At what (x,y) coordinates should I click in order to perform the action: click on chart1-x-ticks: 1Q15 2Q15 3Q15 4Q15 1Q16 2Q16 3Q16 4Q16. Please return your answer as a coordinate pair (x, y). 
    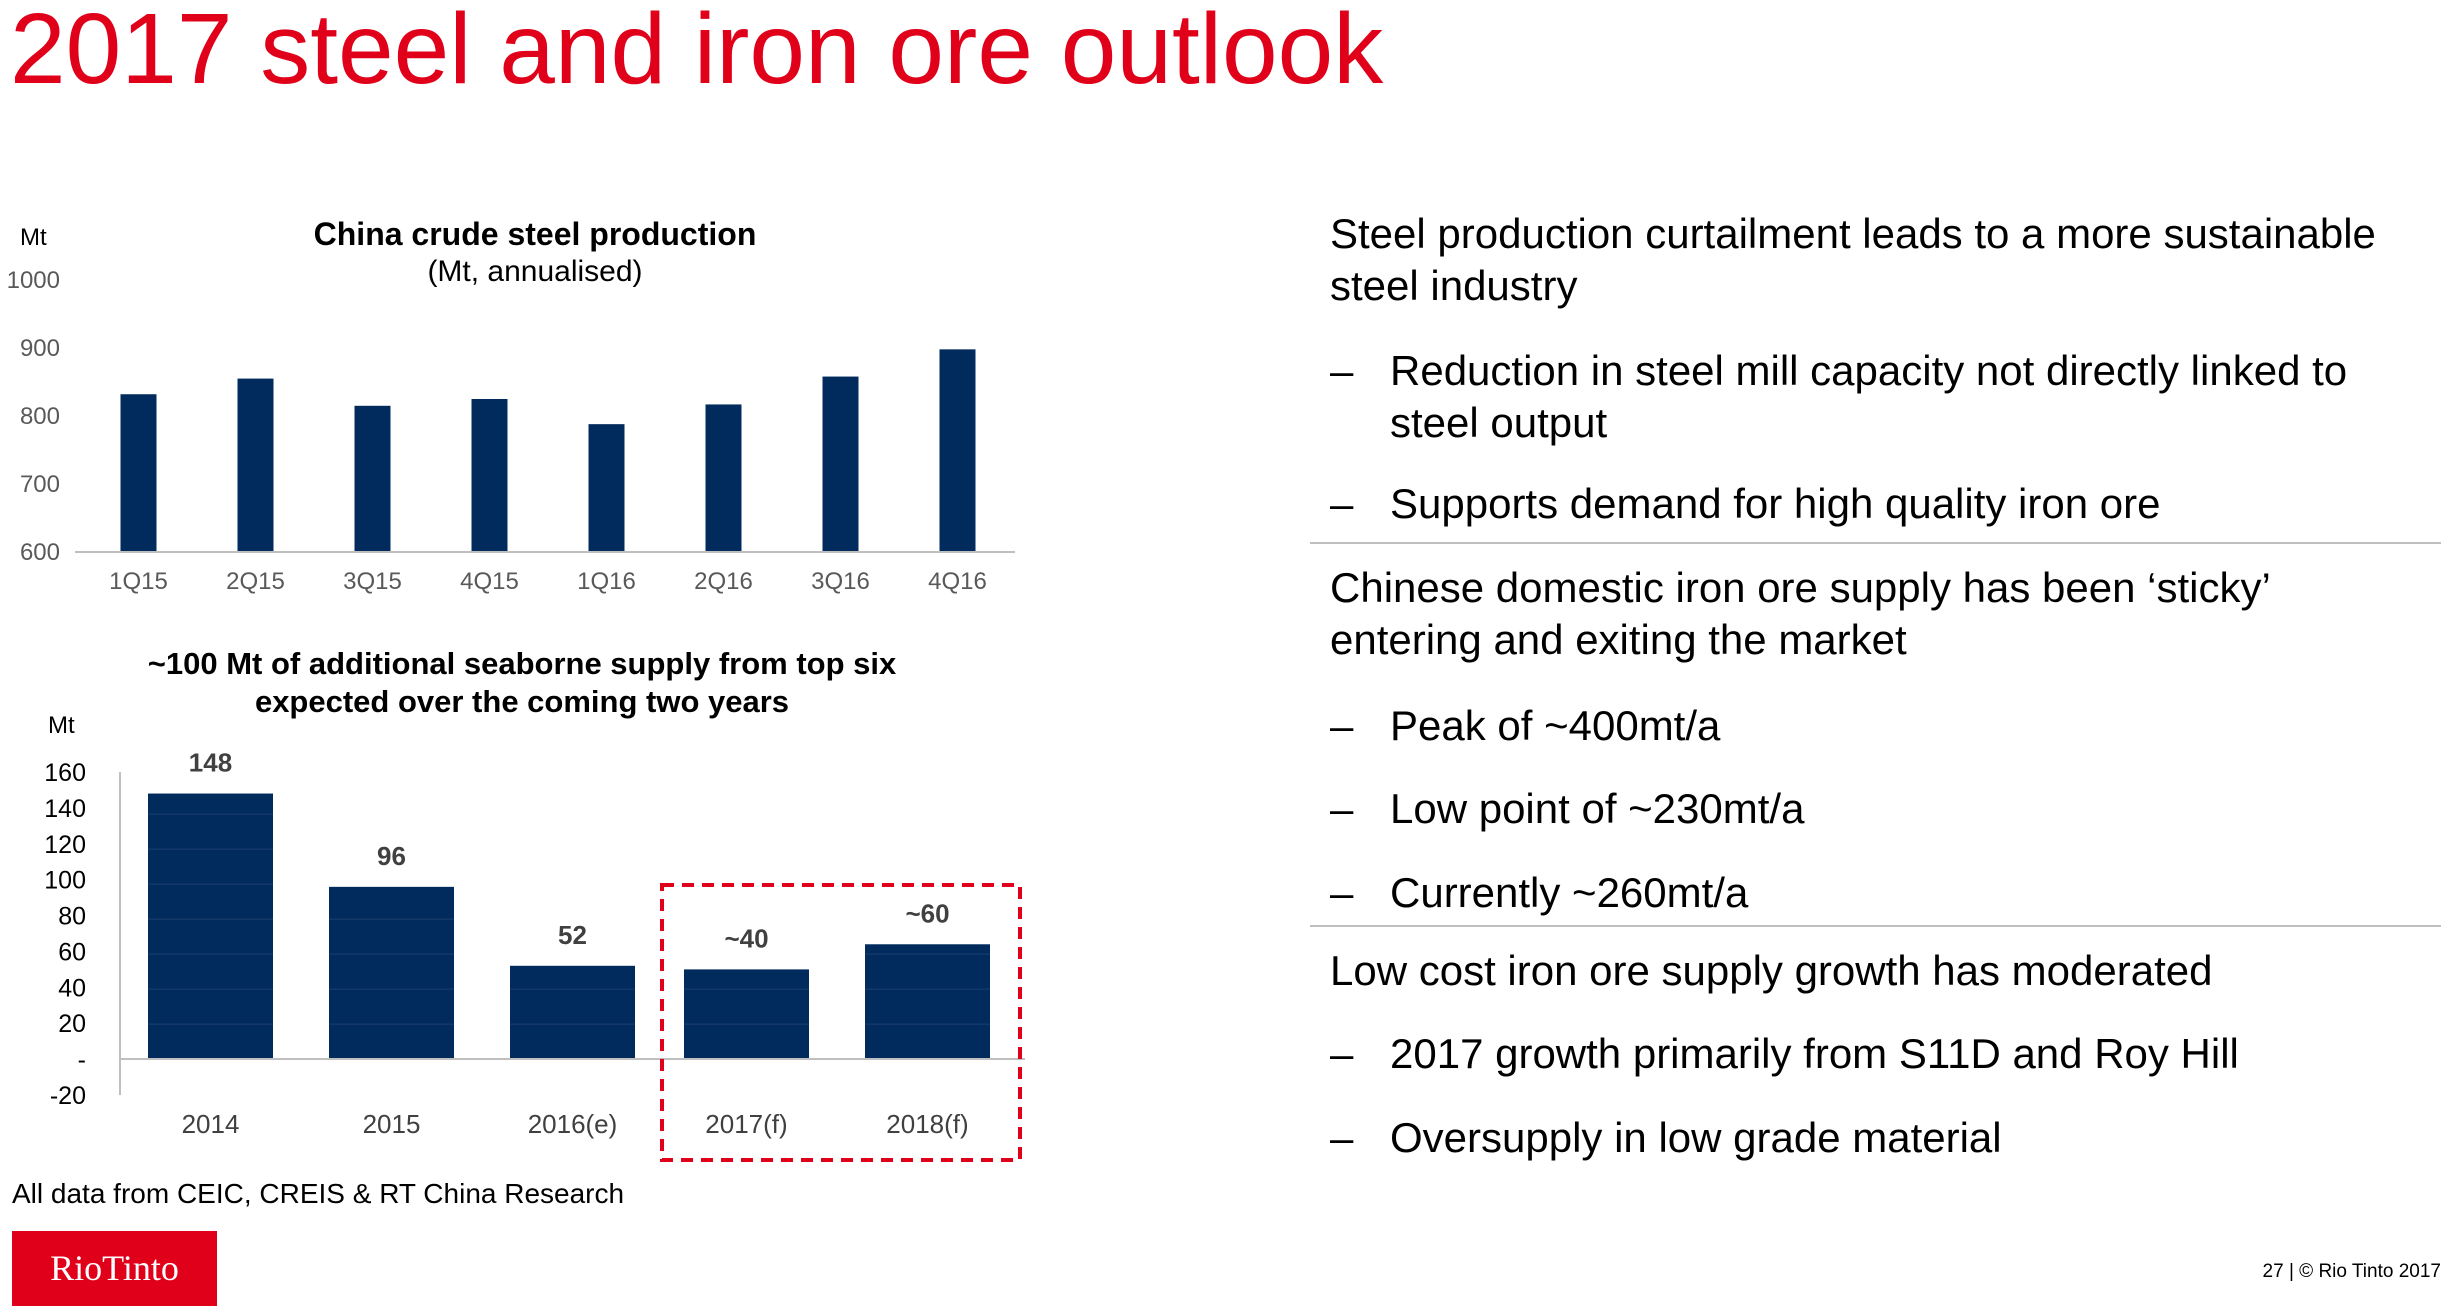
    Looking at the image, I should click on (548, 581).